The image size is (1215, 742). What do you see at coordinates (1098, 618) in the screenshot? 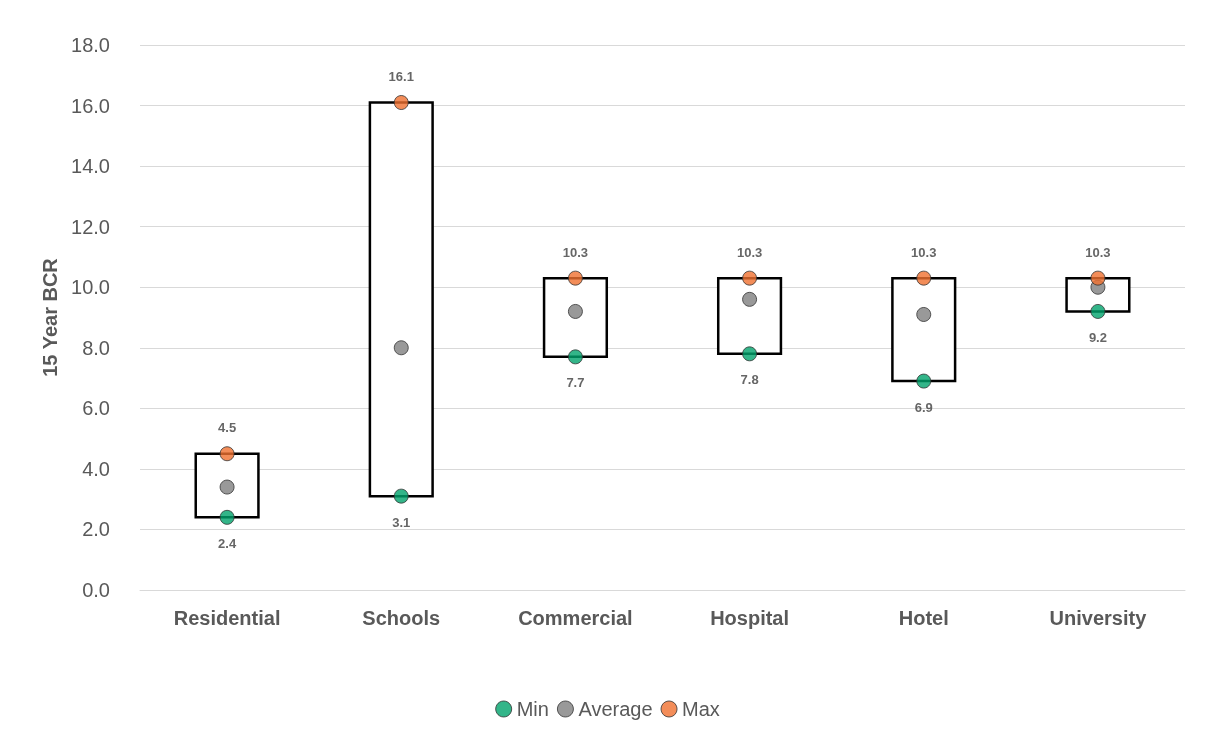
I see `x-tick-label: University` at bounding box center [1098, 618].